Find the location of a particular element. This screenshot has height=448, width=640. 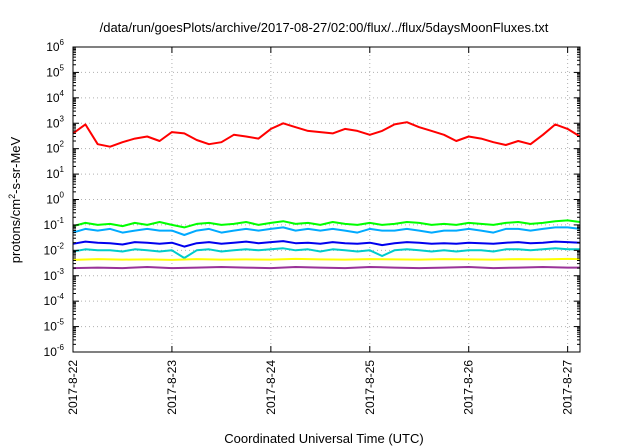

y-tick-label: 10⁻³ is located at coordinates (54, 275).